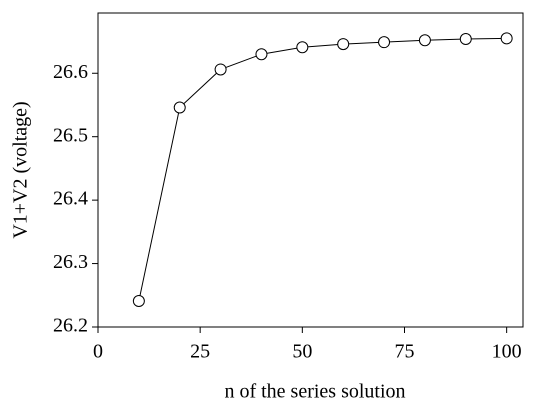  What do you see at coordinates (70, 262) in the screenshot?
I see `y-tick-label: 26.3` at bounding box center [70, 262].